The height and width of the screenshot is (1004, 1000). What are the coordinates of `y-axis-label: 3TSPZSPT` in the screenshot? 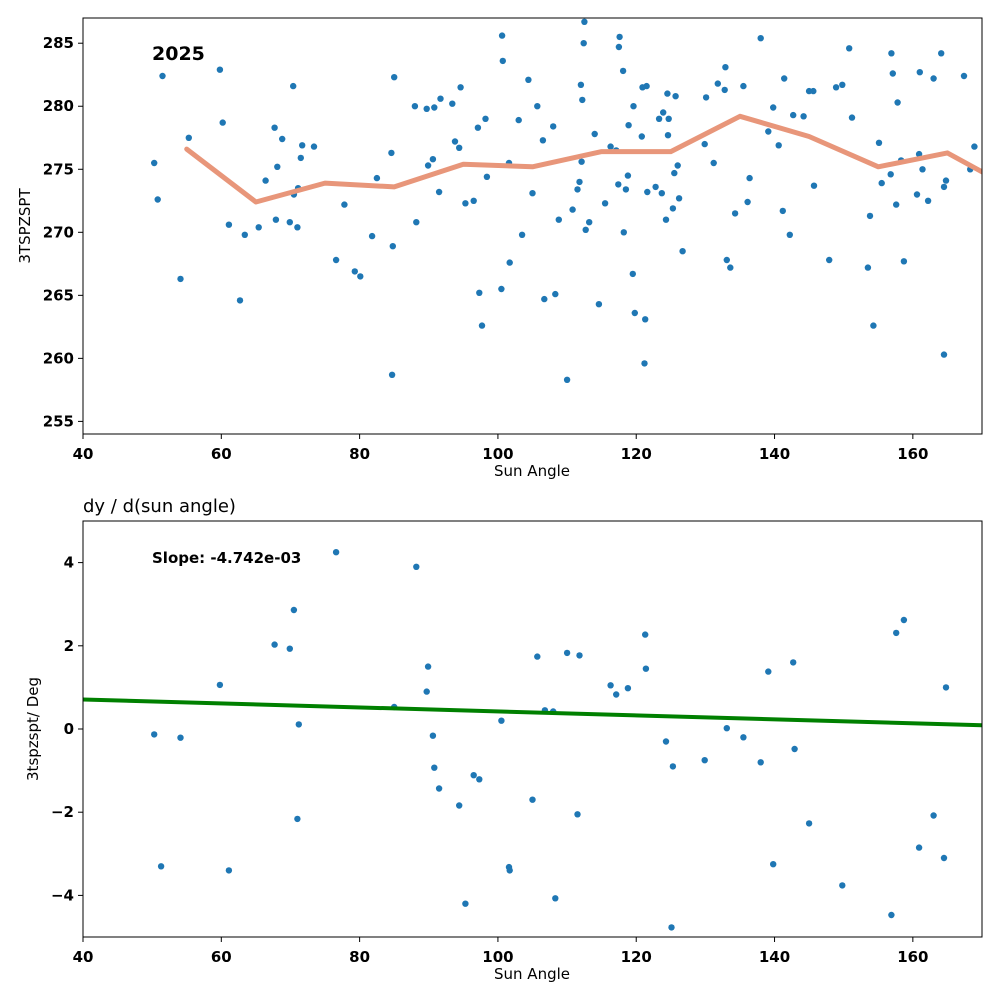 It's located at (25, 226).